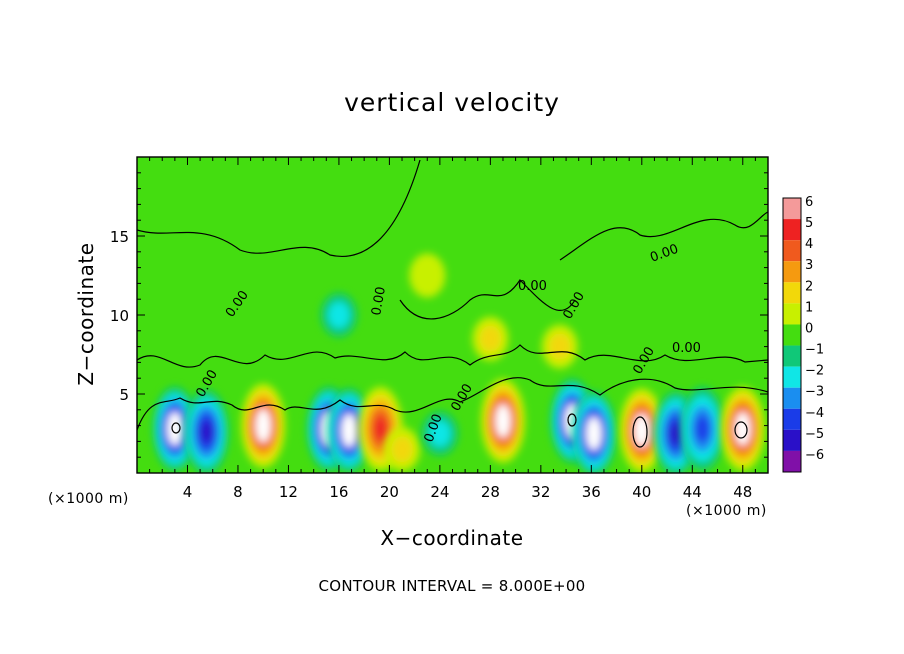 This screenshot has width=904, height=654. I want to click on colorbar-label: 4, so click(809, 244).